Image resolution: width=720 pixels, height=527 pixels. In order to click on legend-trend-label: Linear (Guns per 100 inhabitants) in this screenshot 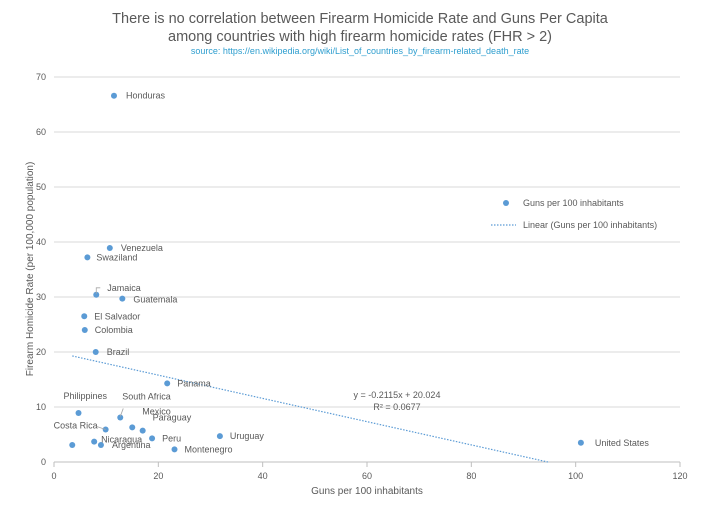, I will do `click(590, 225)`.